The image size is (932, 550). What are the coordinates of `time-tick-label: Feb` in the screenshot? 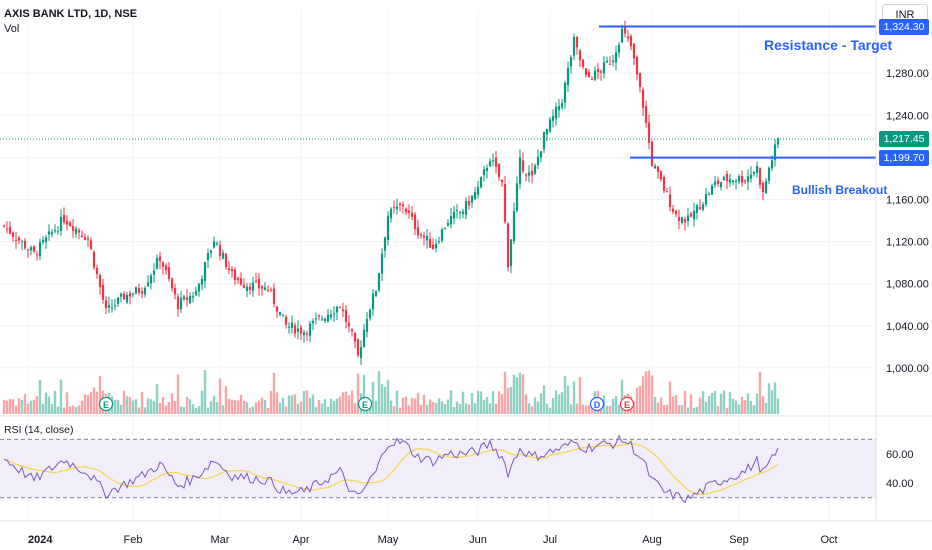 It's located at (133, 540).